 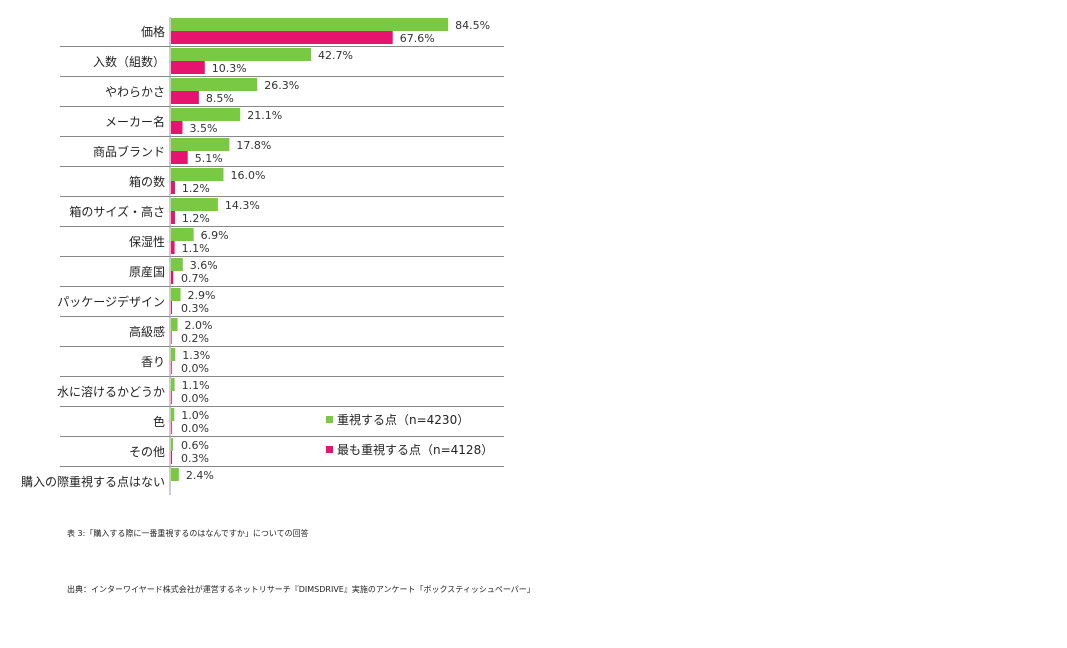 What do you see at coordinates (147, 331) in the screenshot?
I see `category-label: 高級感` at bounding box center [147, 331].